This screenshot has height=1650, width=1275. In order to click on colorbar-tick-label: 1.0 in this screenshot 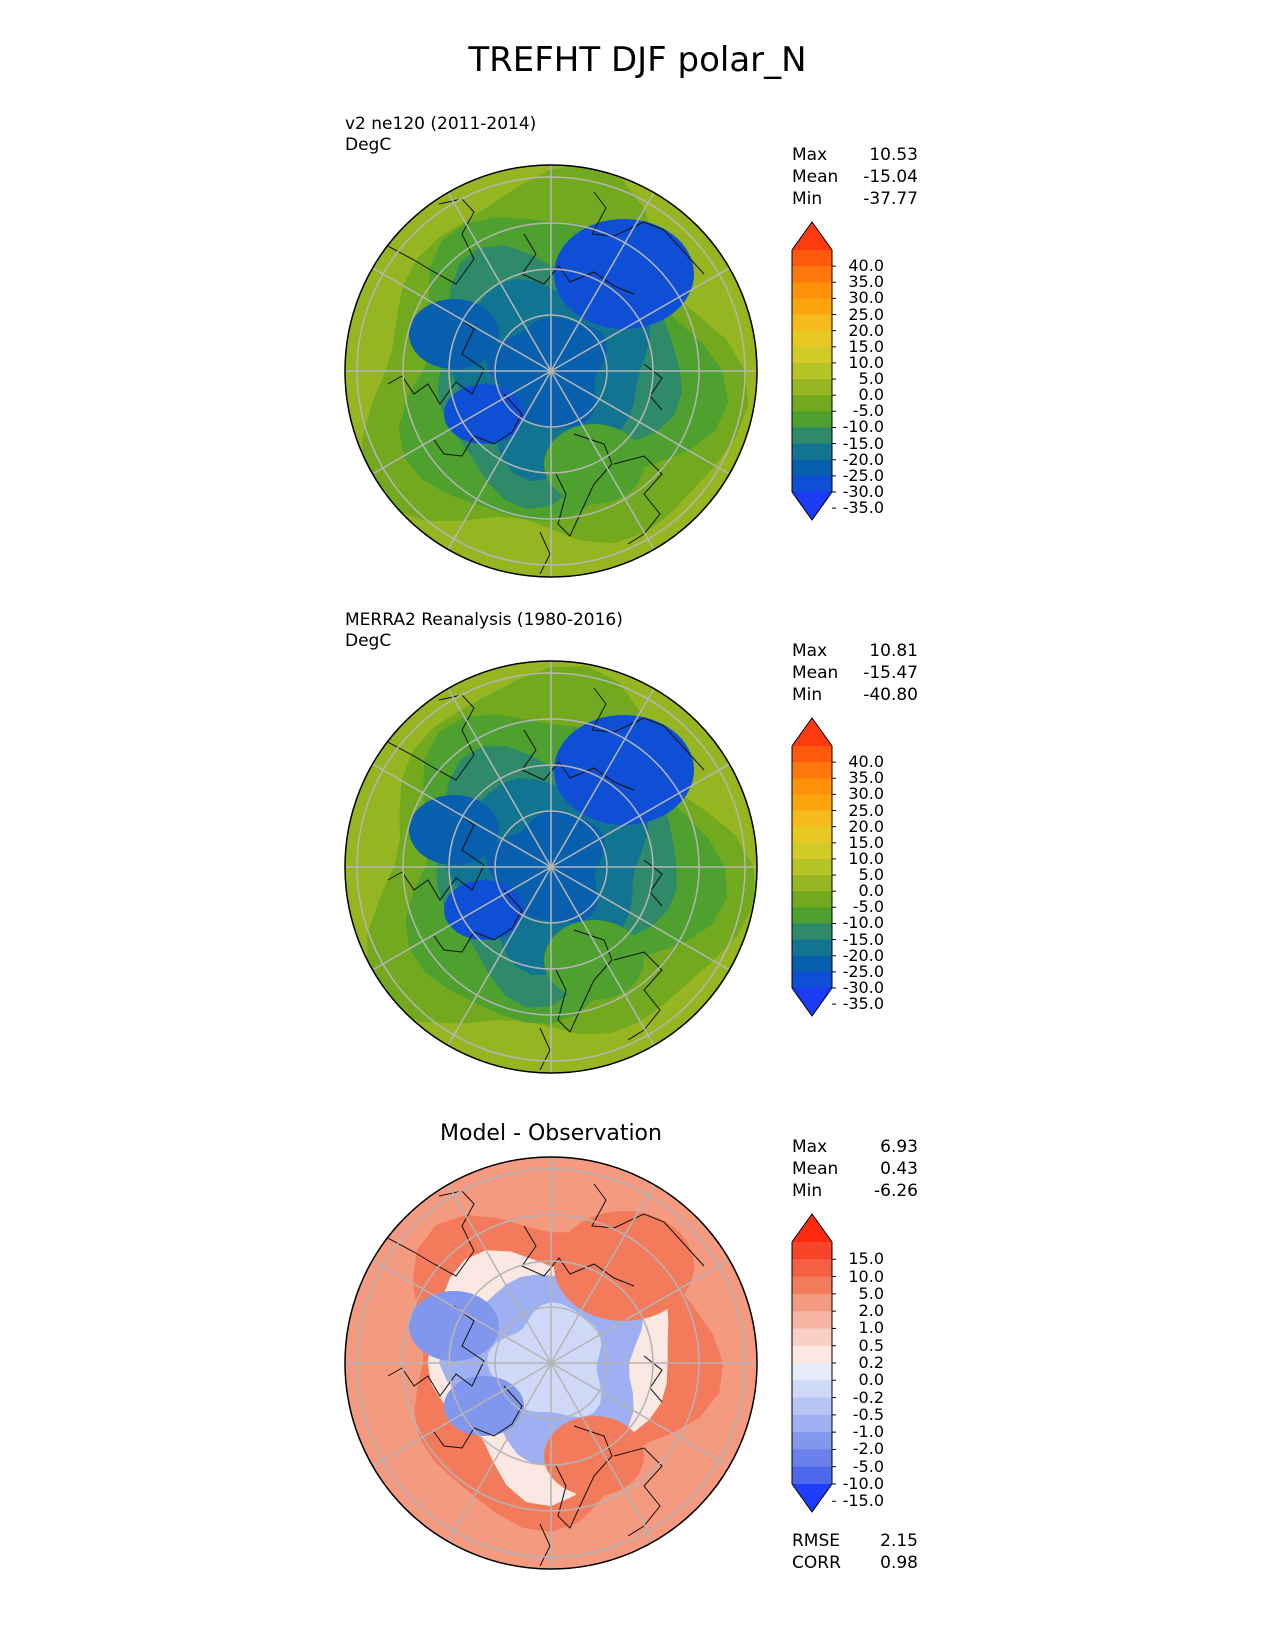, I will do `click(871, 1328)`.